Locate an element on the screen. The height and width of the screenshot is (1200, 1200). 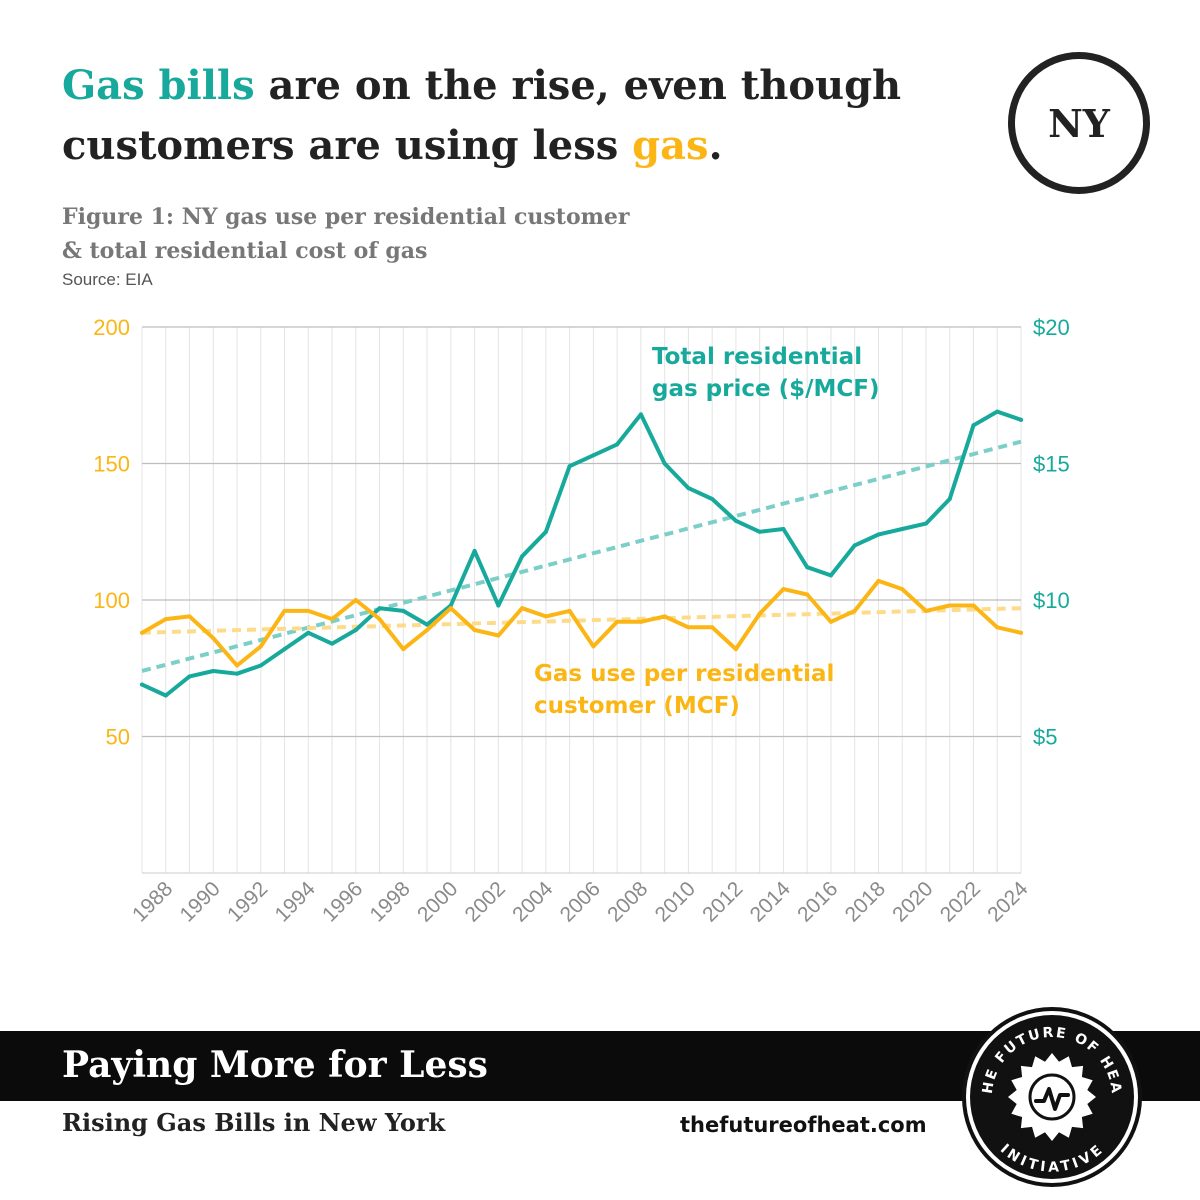
x-tick-label: 2020 is located at coordinates (912, 901).